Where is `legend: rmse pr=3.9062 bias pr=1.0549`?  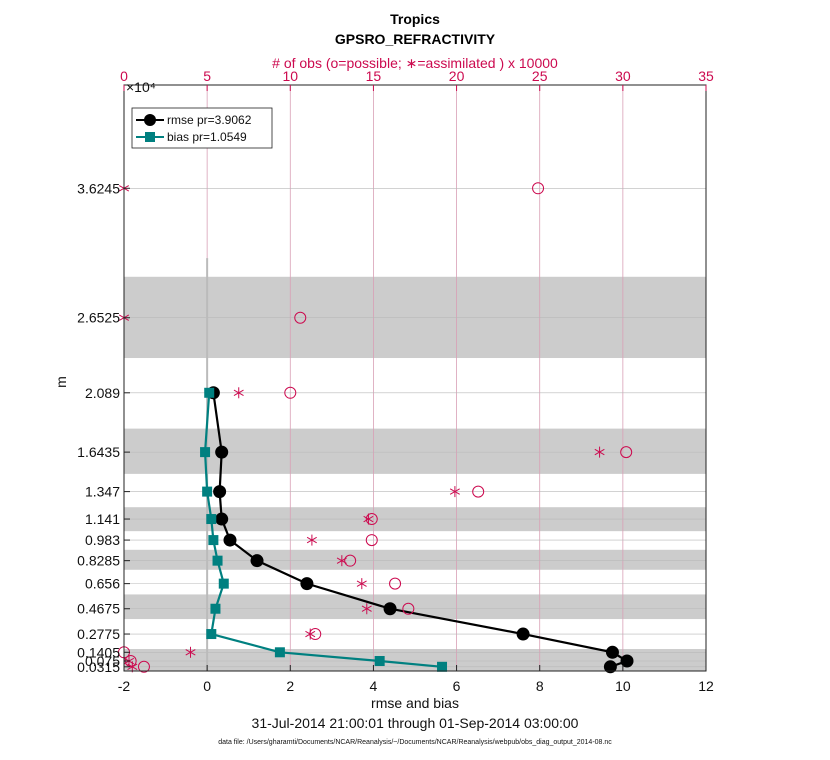 legend: rmse pr=3.9062 bias pr=1.0549 is located at coordinates (202, 128).